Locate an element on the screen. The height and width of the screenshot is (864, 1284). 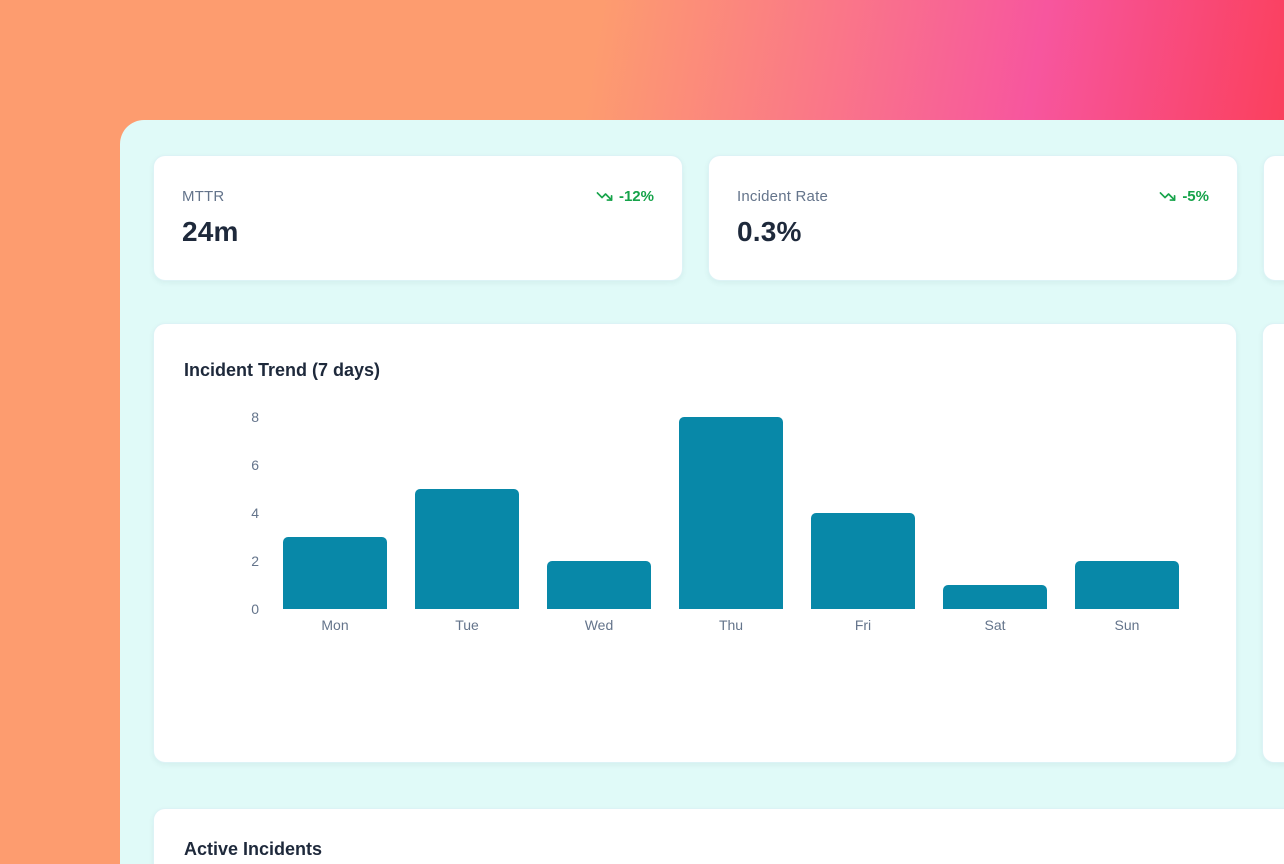
stat-trend-value: -12% is located at coordinates (636, 196).